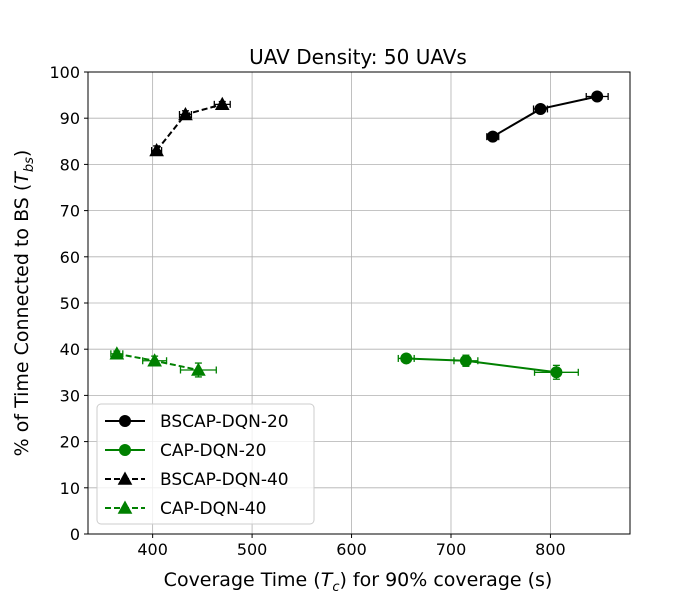  What do you see at coordinates (550, 549) in the screenshot?
I see `x-tick-label: 800` at bounding box center [550, 549].